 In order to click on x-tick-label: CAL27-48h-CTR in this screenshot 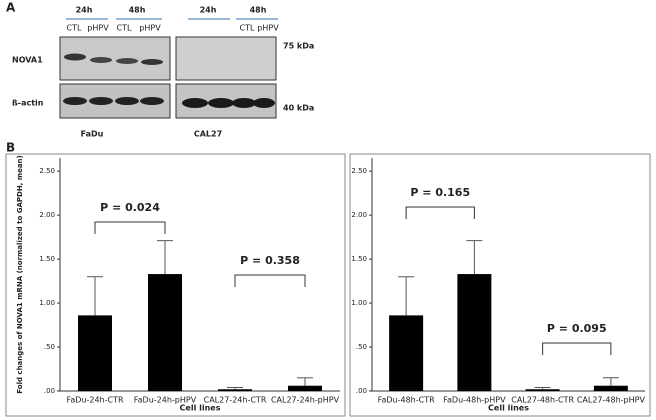, I will do `click(542, 400)`.